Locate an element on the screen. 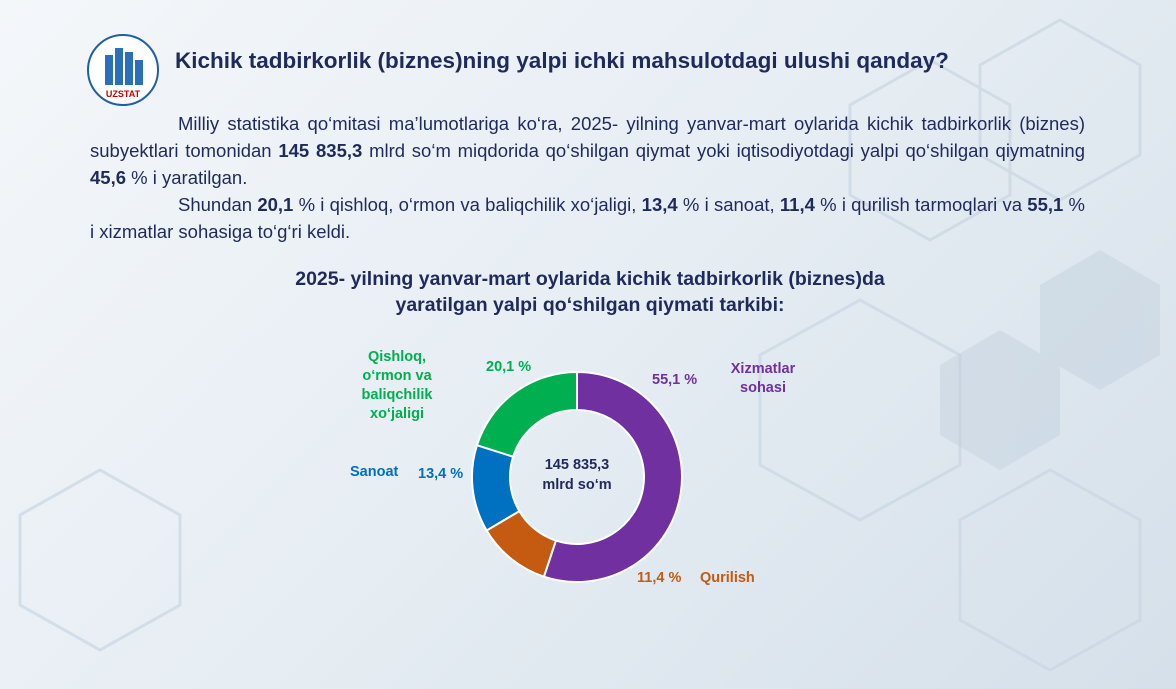  text-run: 20,1 is located at coordinates (275, 204).